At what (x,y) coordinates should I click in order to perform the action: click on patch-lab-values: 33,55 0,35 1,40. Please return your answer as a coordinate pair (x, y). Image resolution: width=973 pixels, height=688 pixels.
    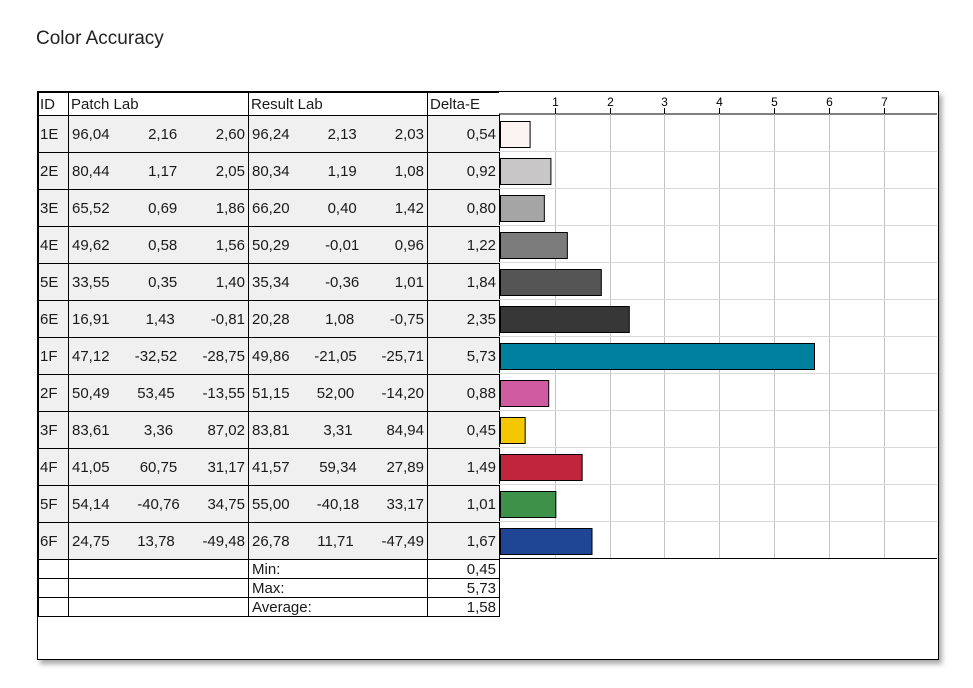
    Looking at the image, I should click on (158, 282).